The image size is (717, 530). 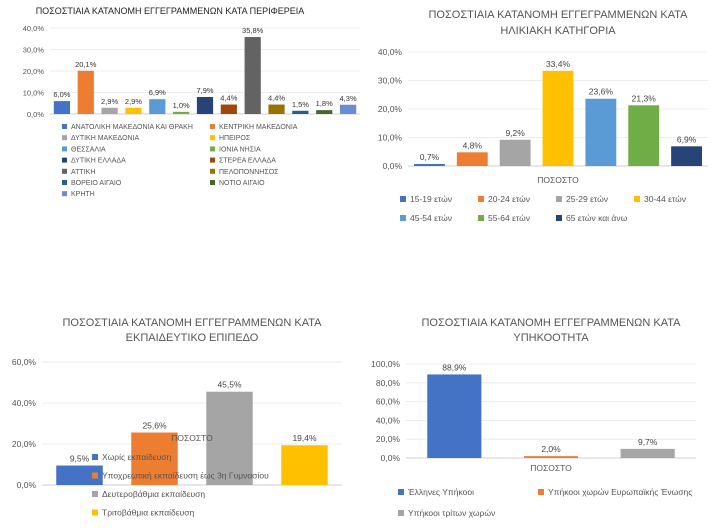 What do you see at coordinates (61, 94) in the screenshot?
I see `data-label: 6,0%` at bounding box center [61, 94].